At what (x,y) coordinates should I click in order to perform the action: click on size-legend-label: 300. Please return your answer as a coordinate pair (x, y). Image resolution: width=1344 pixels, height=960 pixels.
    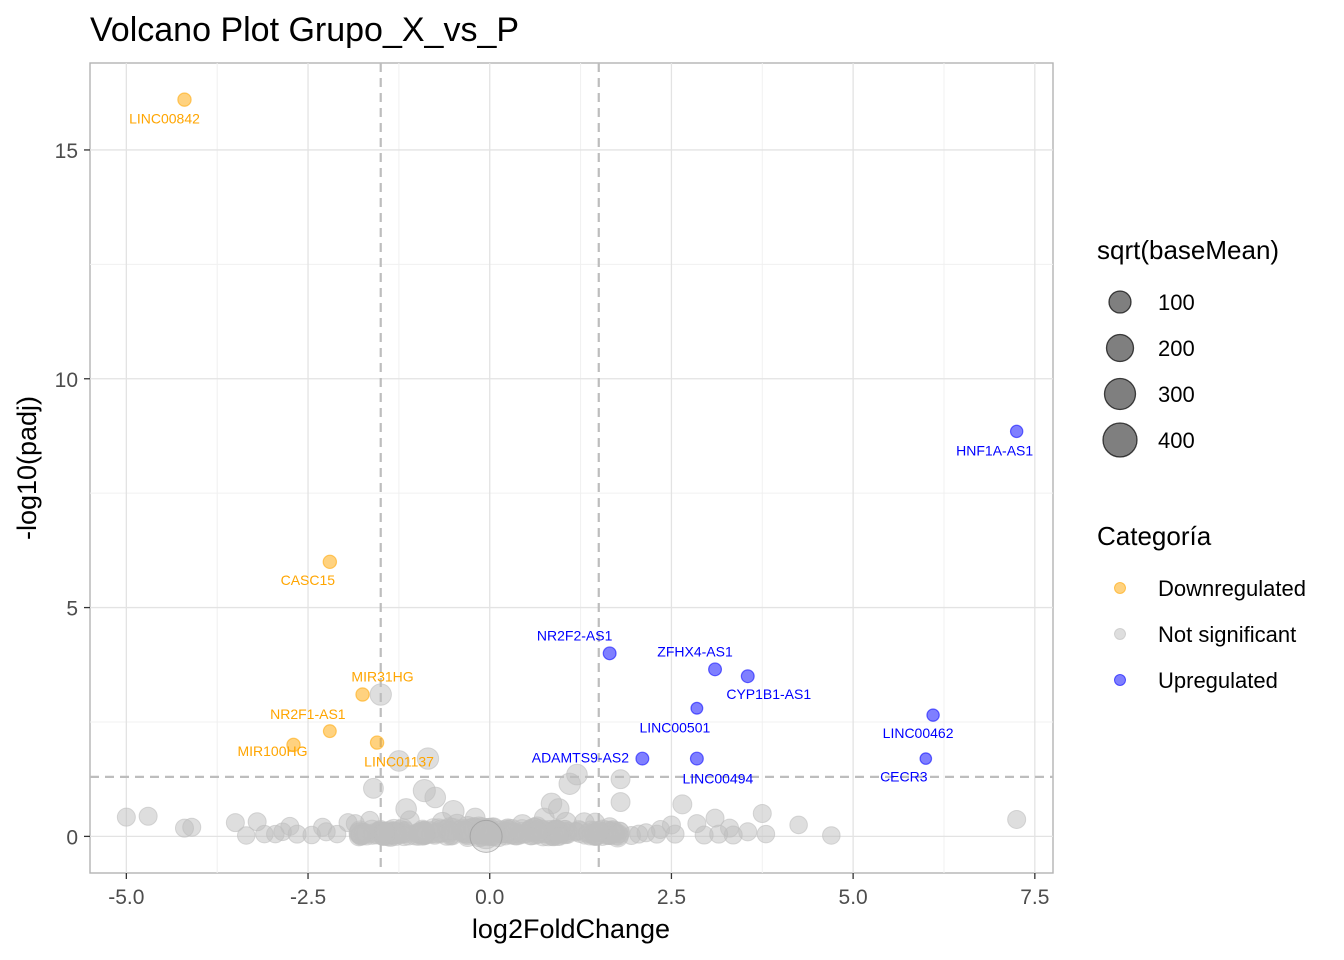
    Looking at the image, I should click on (1176, 394).